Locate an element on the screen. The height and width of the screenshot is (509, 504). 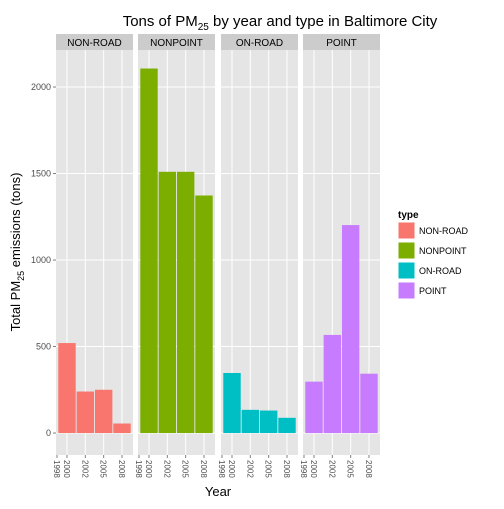
legend-label: NONPOINT is located at coordinates (443, 251).